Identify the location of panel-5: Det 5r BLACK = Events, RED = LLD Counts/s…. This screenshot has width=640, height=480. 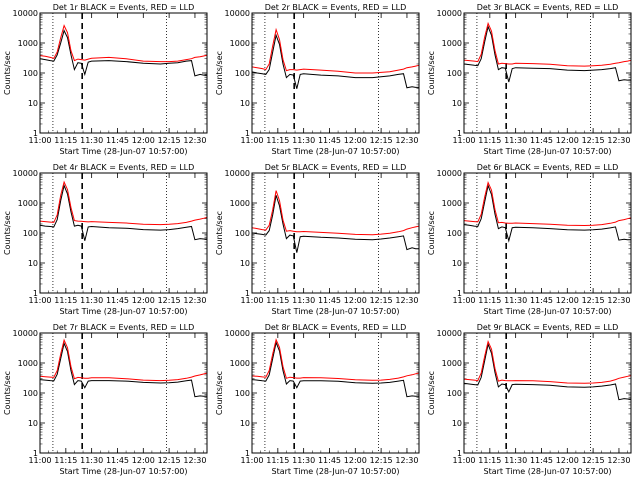
(317, 239).